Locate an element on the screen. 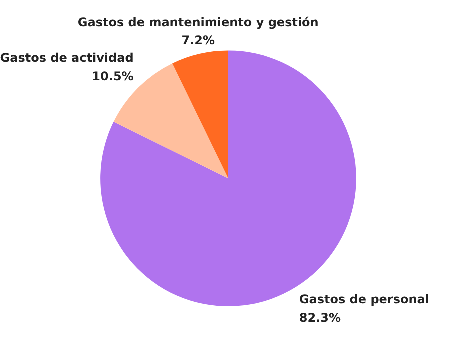  data-label: 10.5% is located at coordinates (113, 76).